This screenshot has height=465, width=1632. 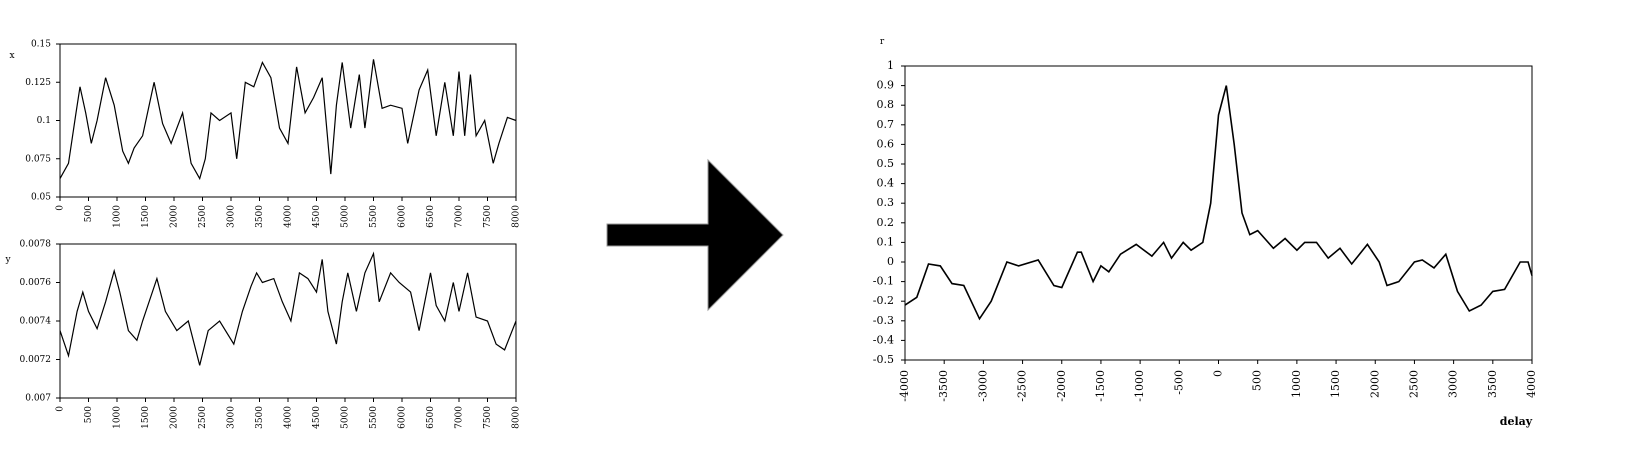 What do you see at coordinates (1516, 421) in the screenshot?
I see `cross-correlation-xlabel: delay` at bounding box center [1516, 421].